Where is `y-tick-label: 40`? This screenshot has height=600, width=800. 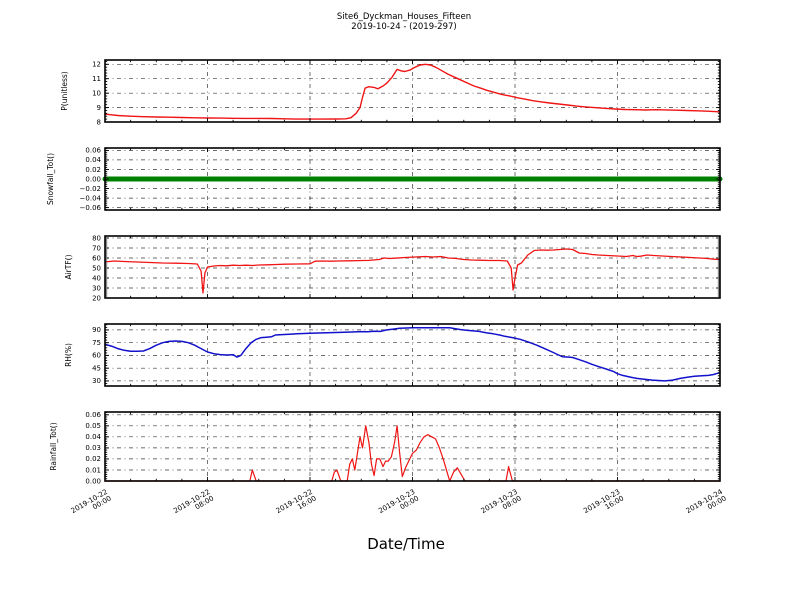
y-tick-label: 40 is located at coordinates (96, 278).